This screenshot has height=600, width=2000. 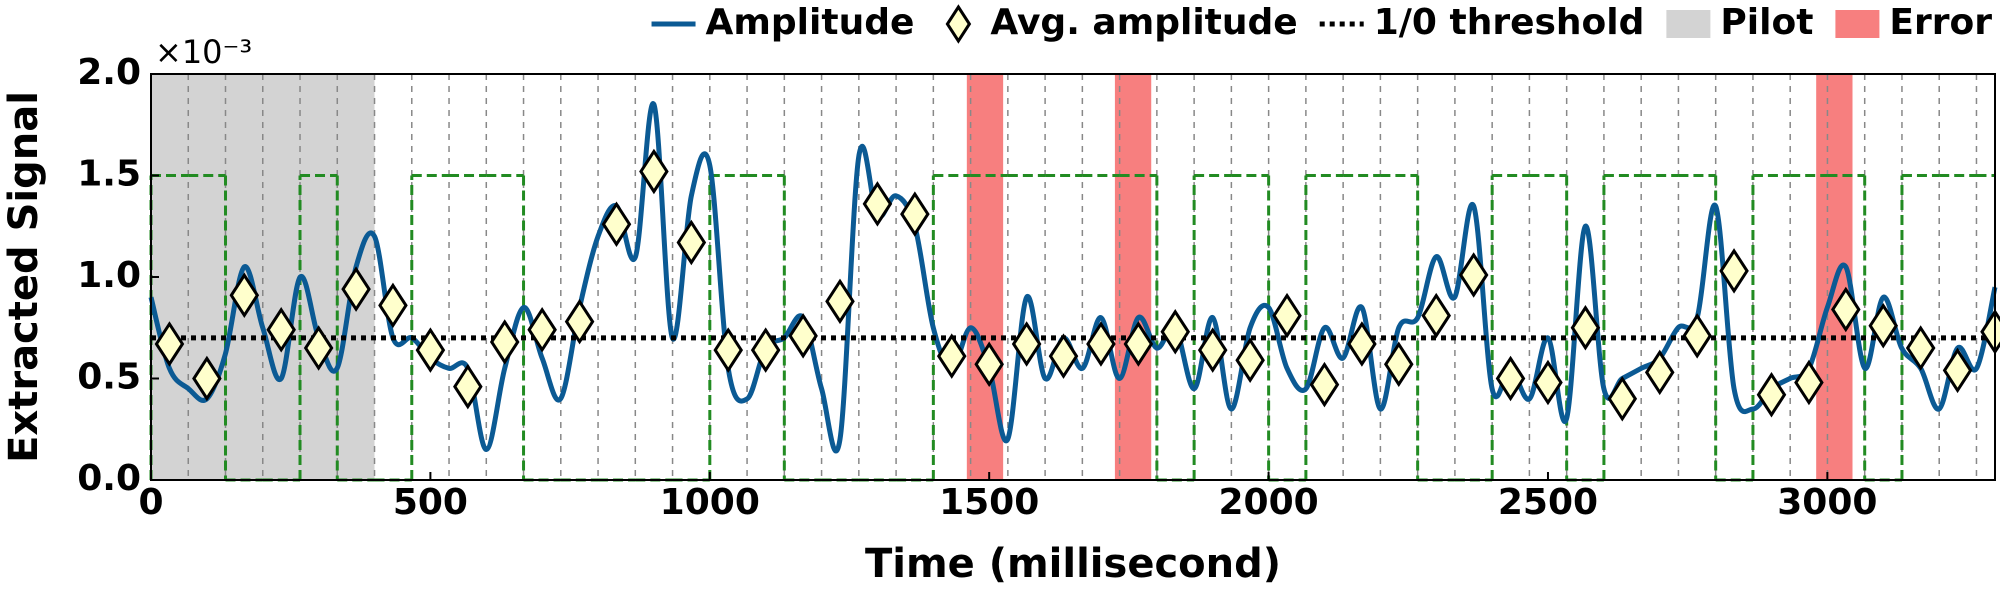 What do you see at coordinates (109, 174) in the screenshot?
I see `y-tick-label: 1.5` at bounding box center [109, 174].